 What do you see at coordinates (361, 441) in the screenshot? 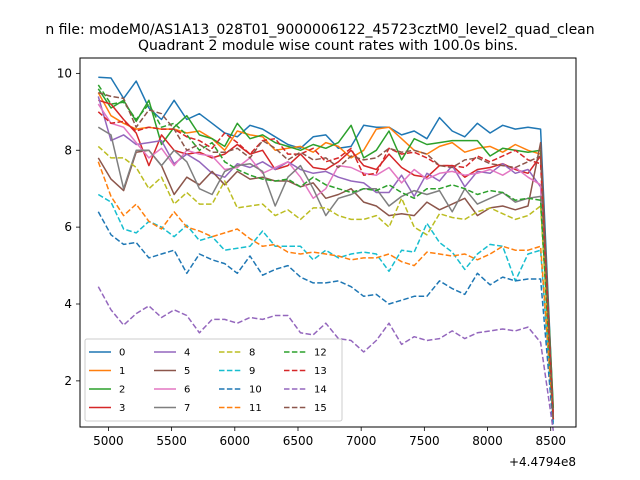
I see `x-tick-label: 7000` at bounding box center [361, 441].